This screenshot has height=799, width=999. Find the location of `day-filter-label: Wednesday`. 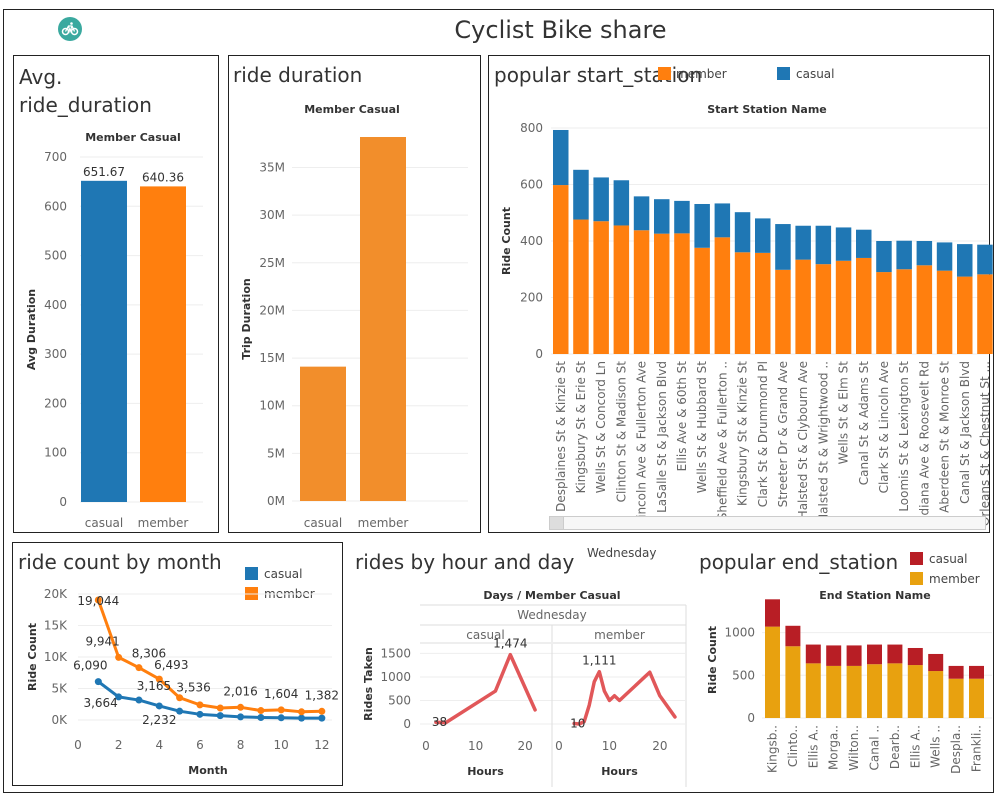

day-filter-label: Wednesday is located at coordinates (622, 553).